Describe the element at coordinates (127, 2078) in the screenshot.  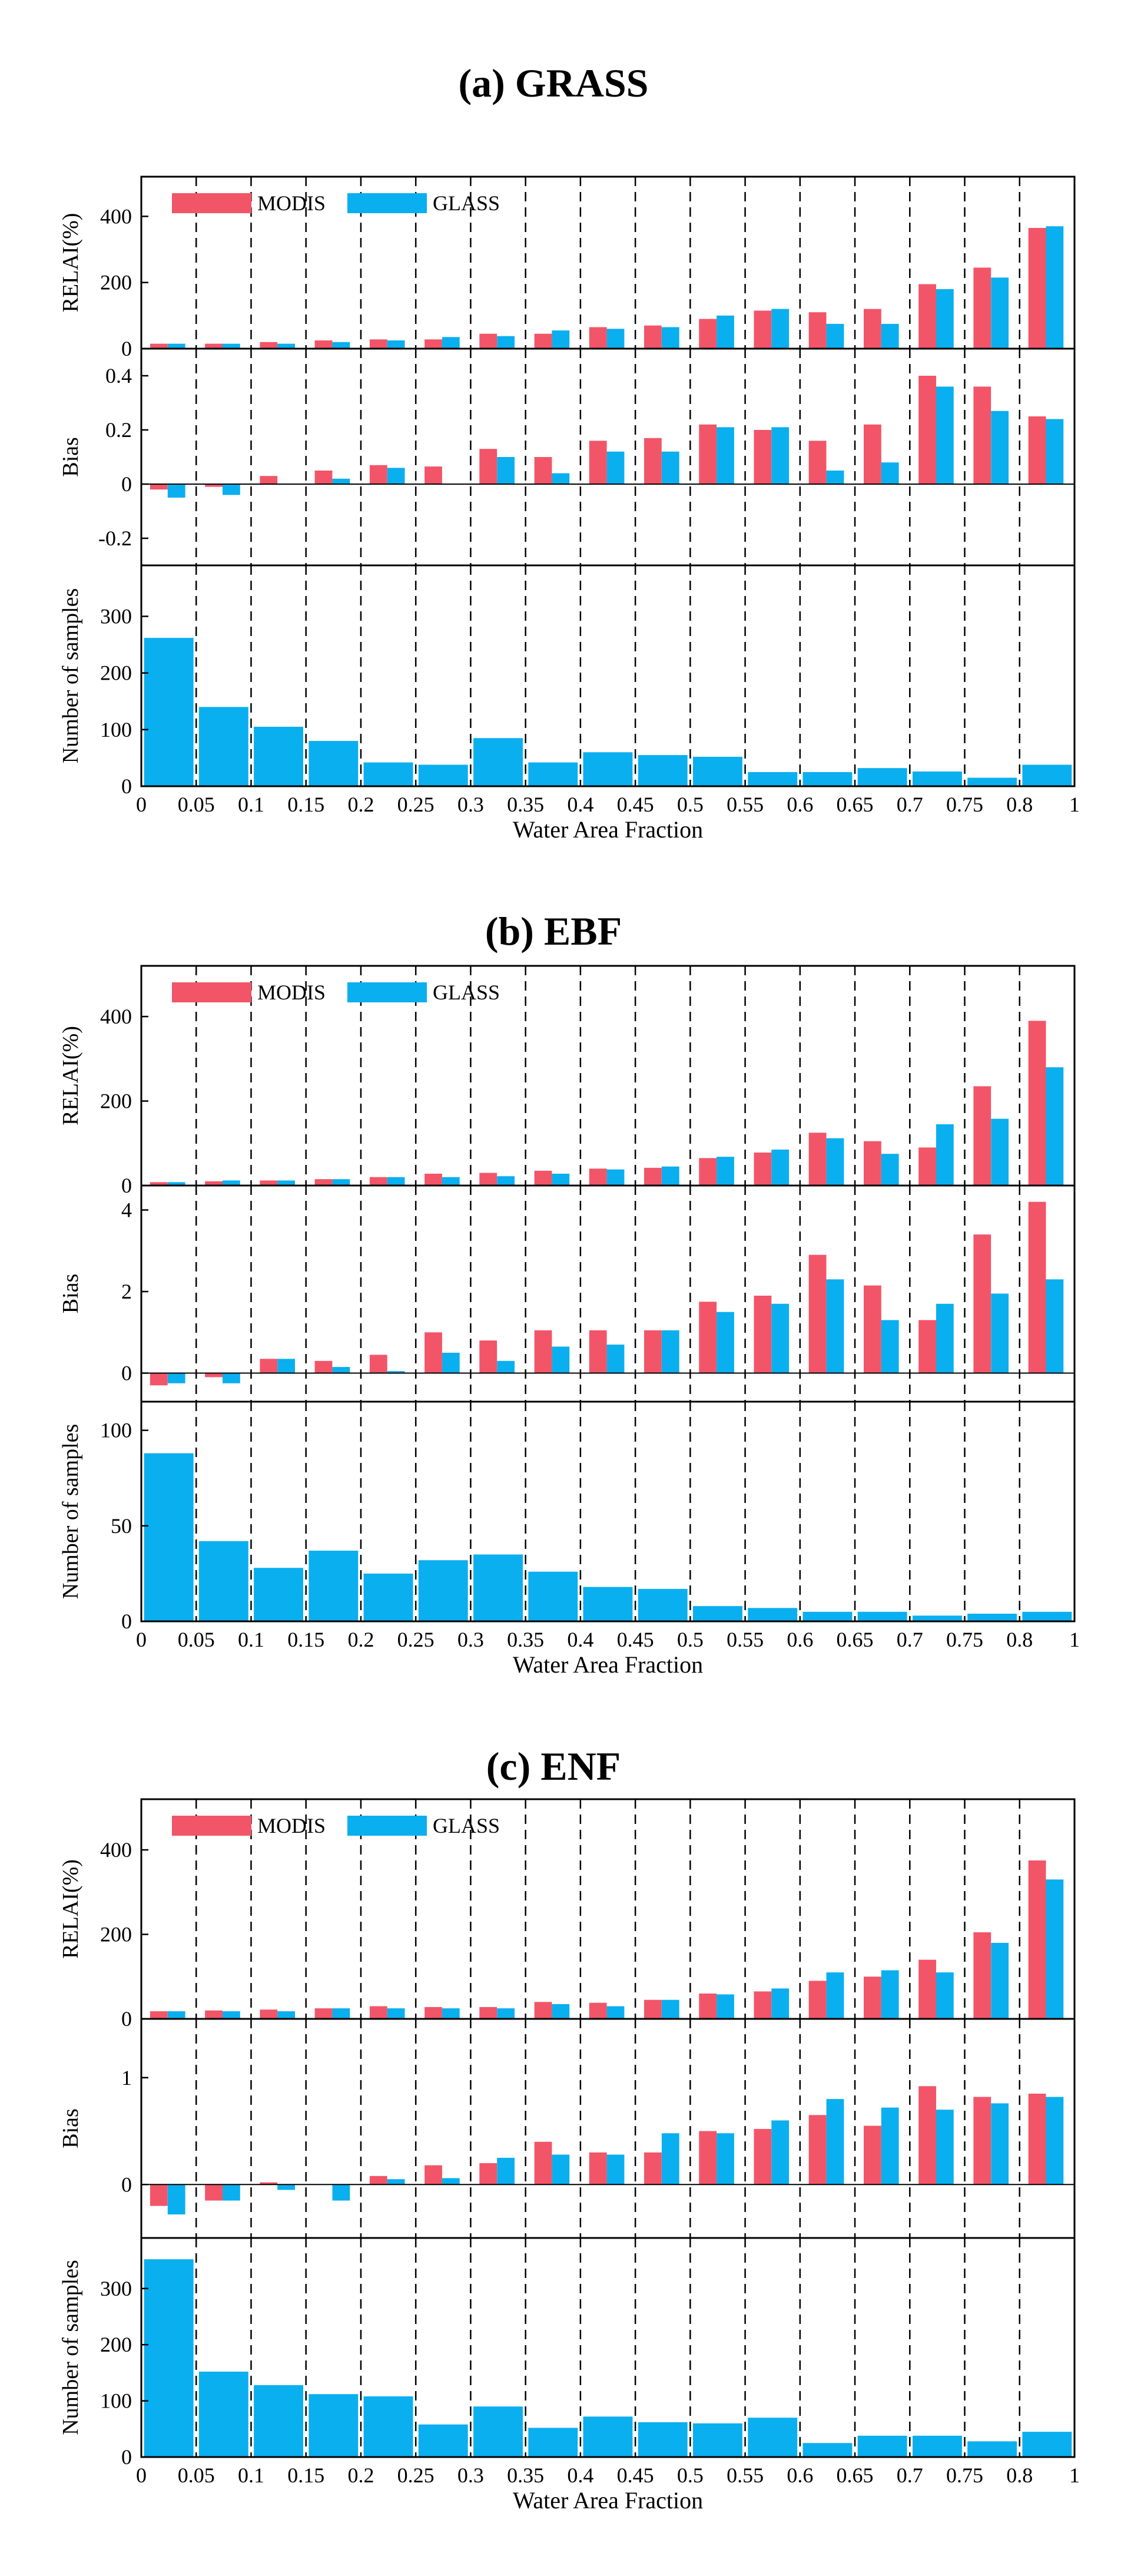
I see `y-tick-label: 1` at that location.